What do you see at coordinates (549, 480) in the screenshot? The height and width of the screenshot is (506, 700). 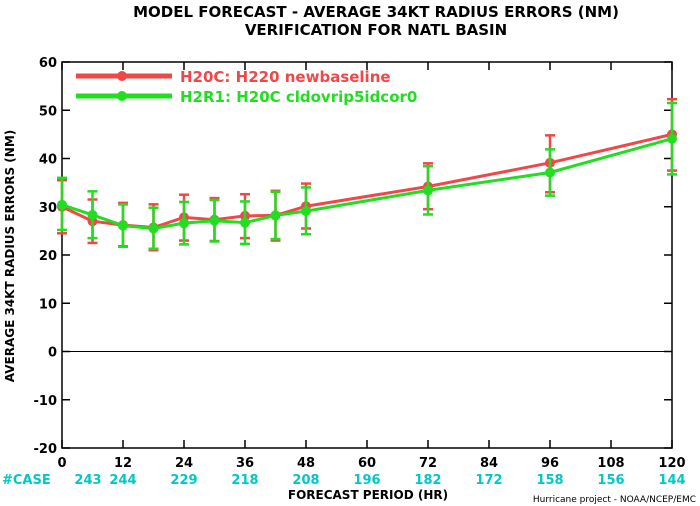 I see `case-count: 158` at bounding box center [549, 480].